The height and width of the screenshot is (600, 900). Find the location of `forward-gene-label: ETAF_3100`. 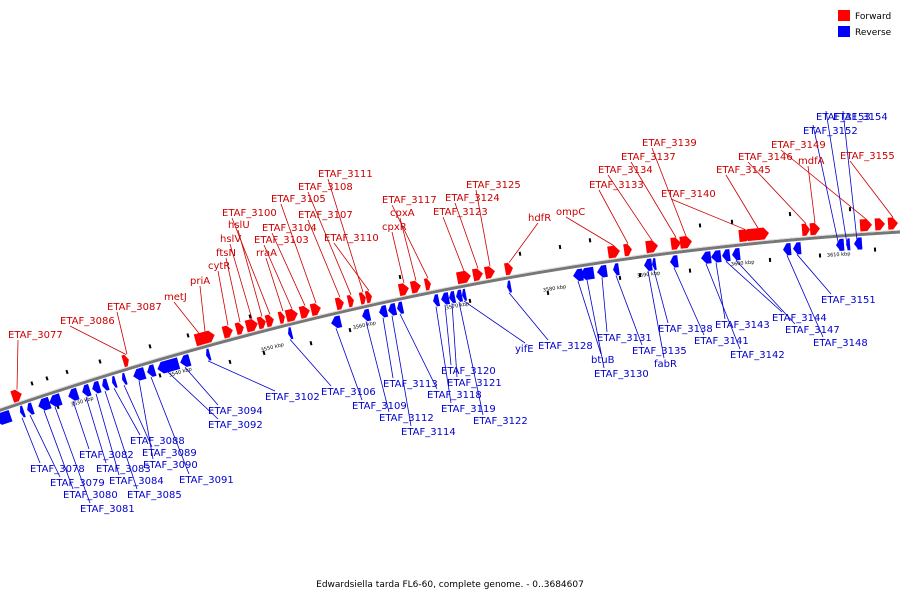

forward-gene-label: ETAF_3100 is located at coordinates (249, 213).